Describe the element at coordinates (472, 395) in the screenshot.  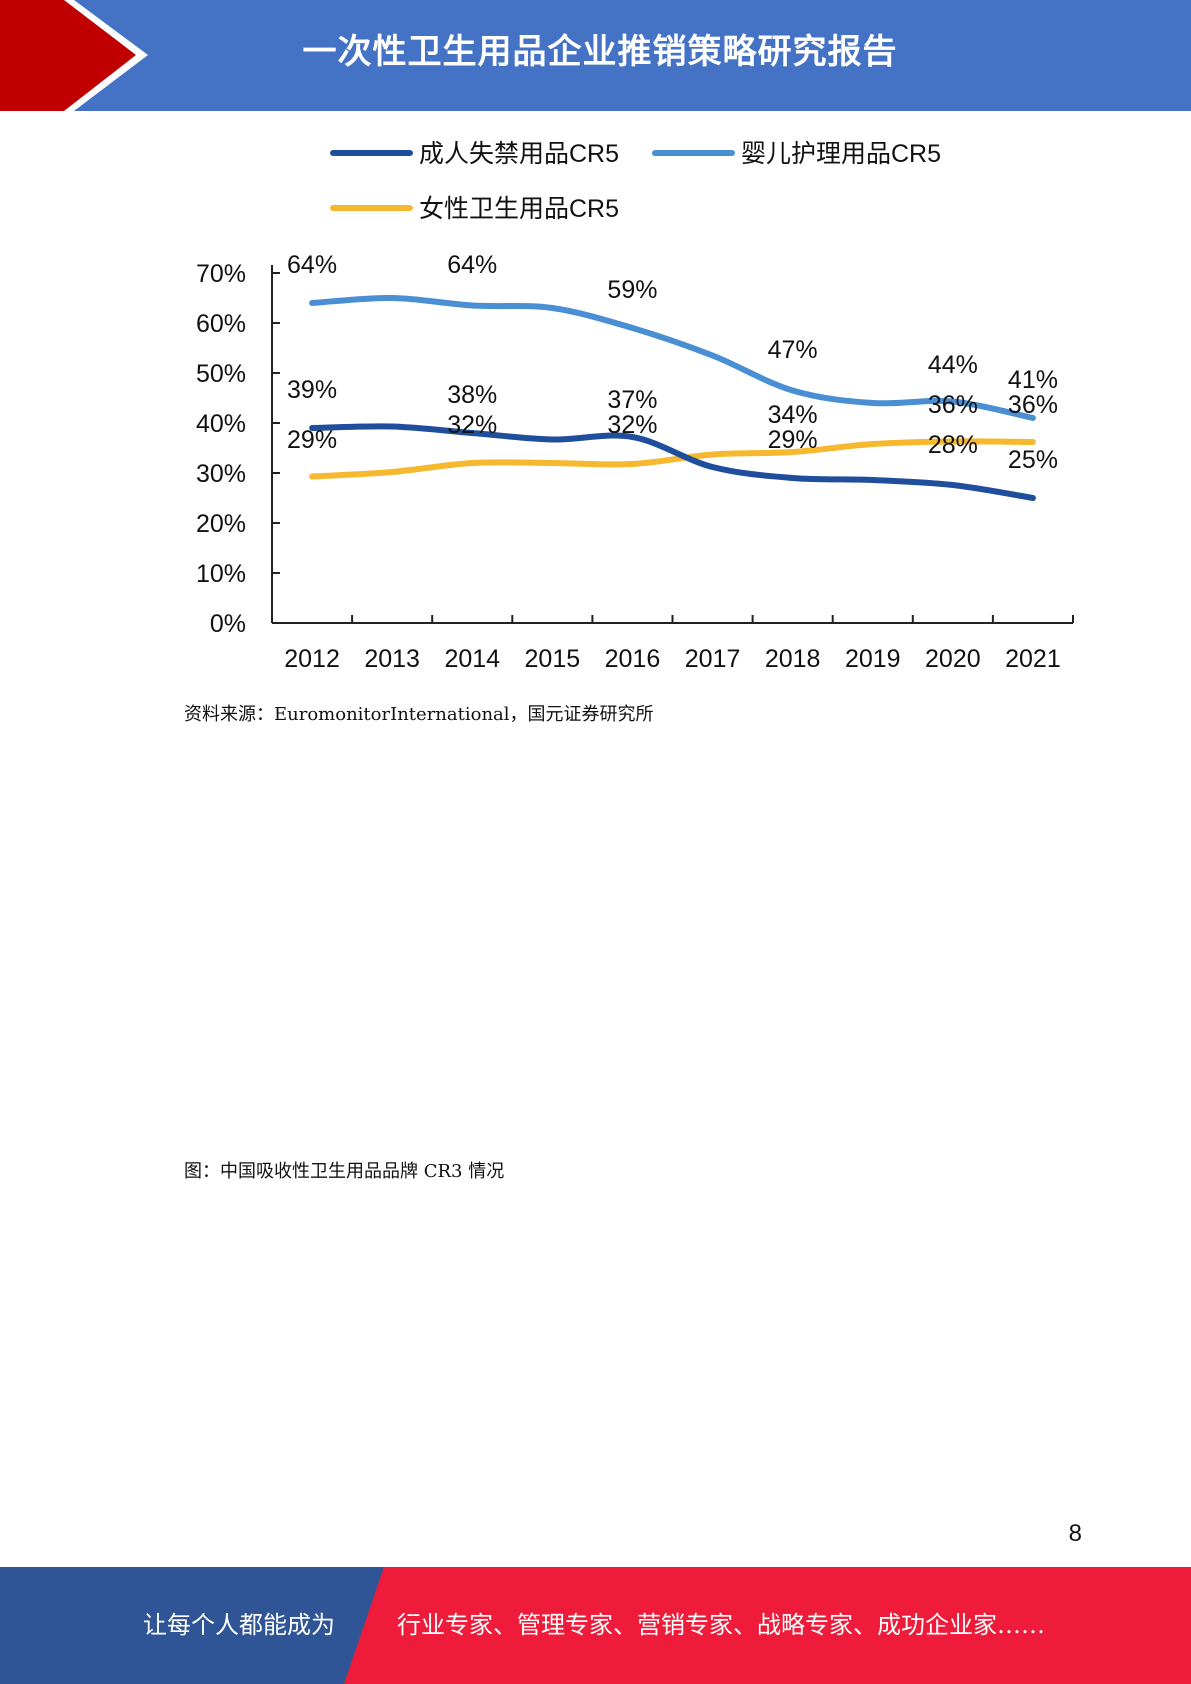
I see `data-label: 38%` at that location.